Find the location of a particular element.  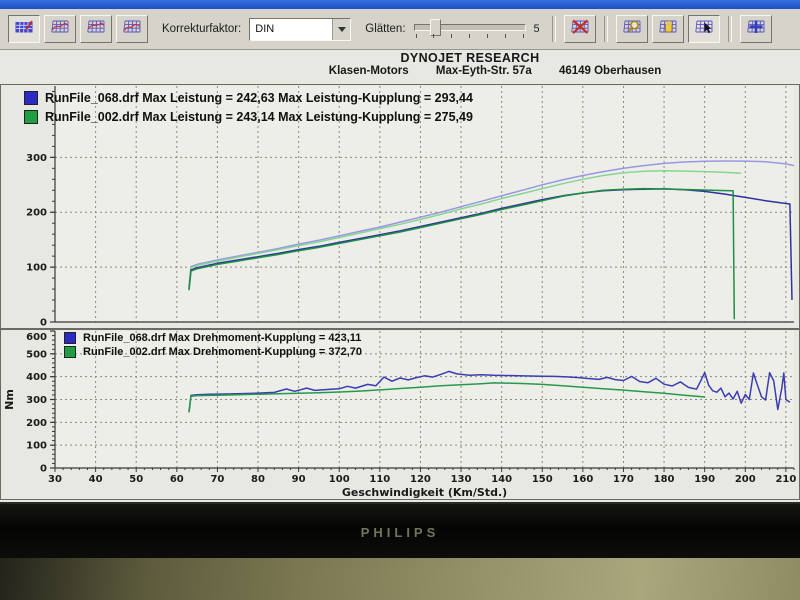

svg-text: 70 is located at coordinates (217, 479).